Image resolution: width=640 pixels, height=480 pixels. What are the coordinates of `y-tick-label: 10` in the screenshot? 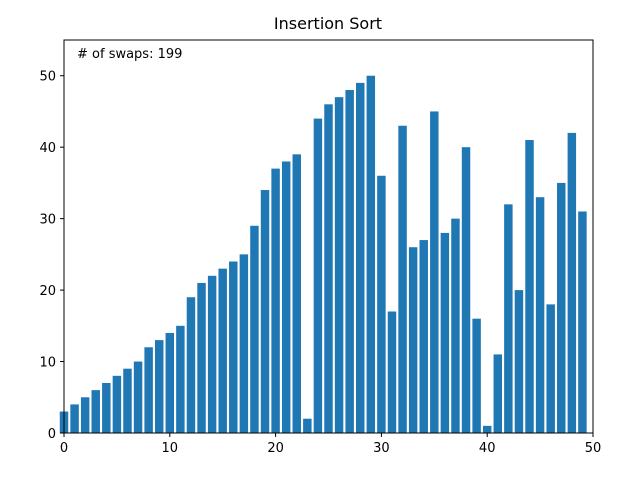 It's located at (47, 363).